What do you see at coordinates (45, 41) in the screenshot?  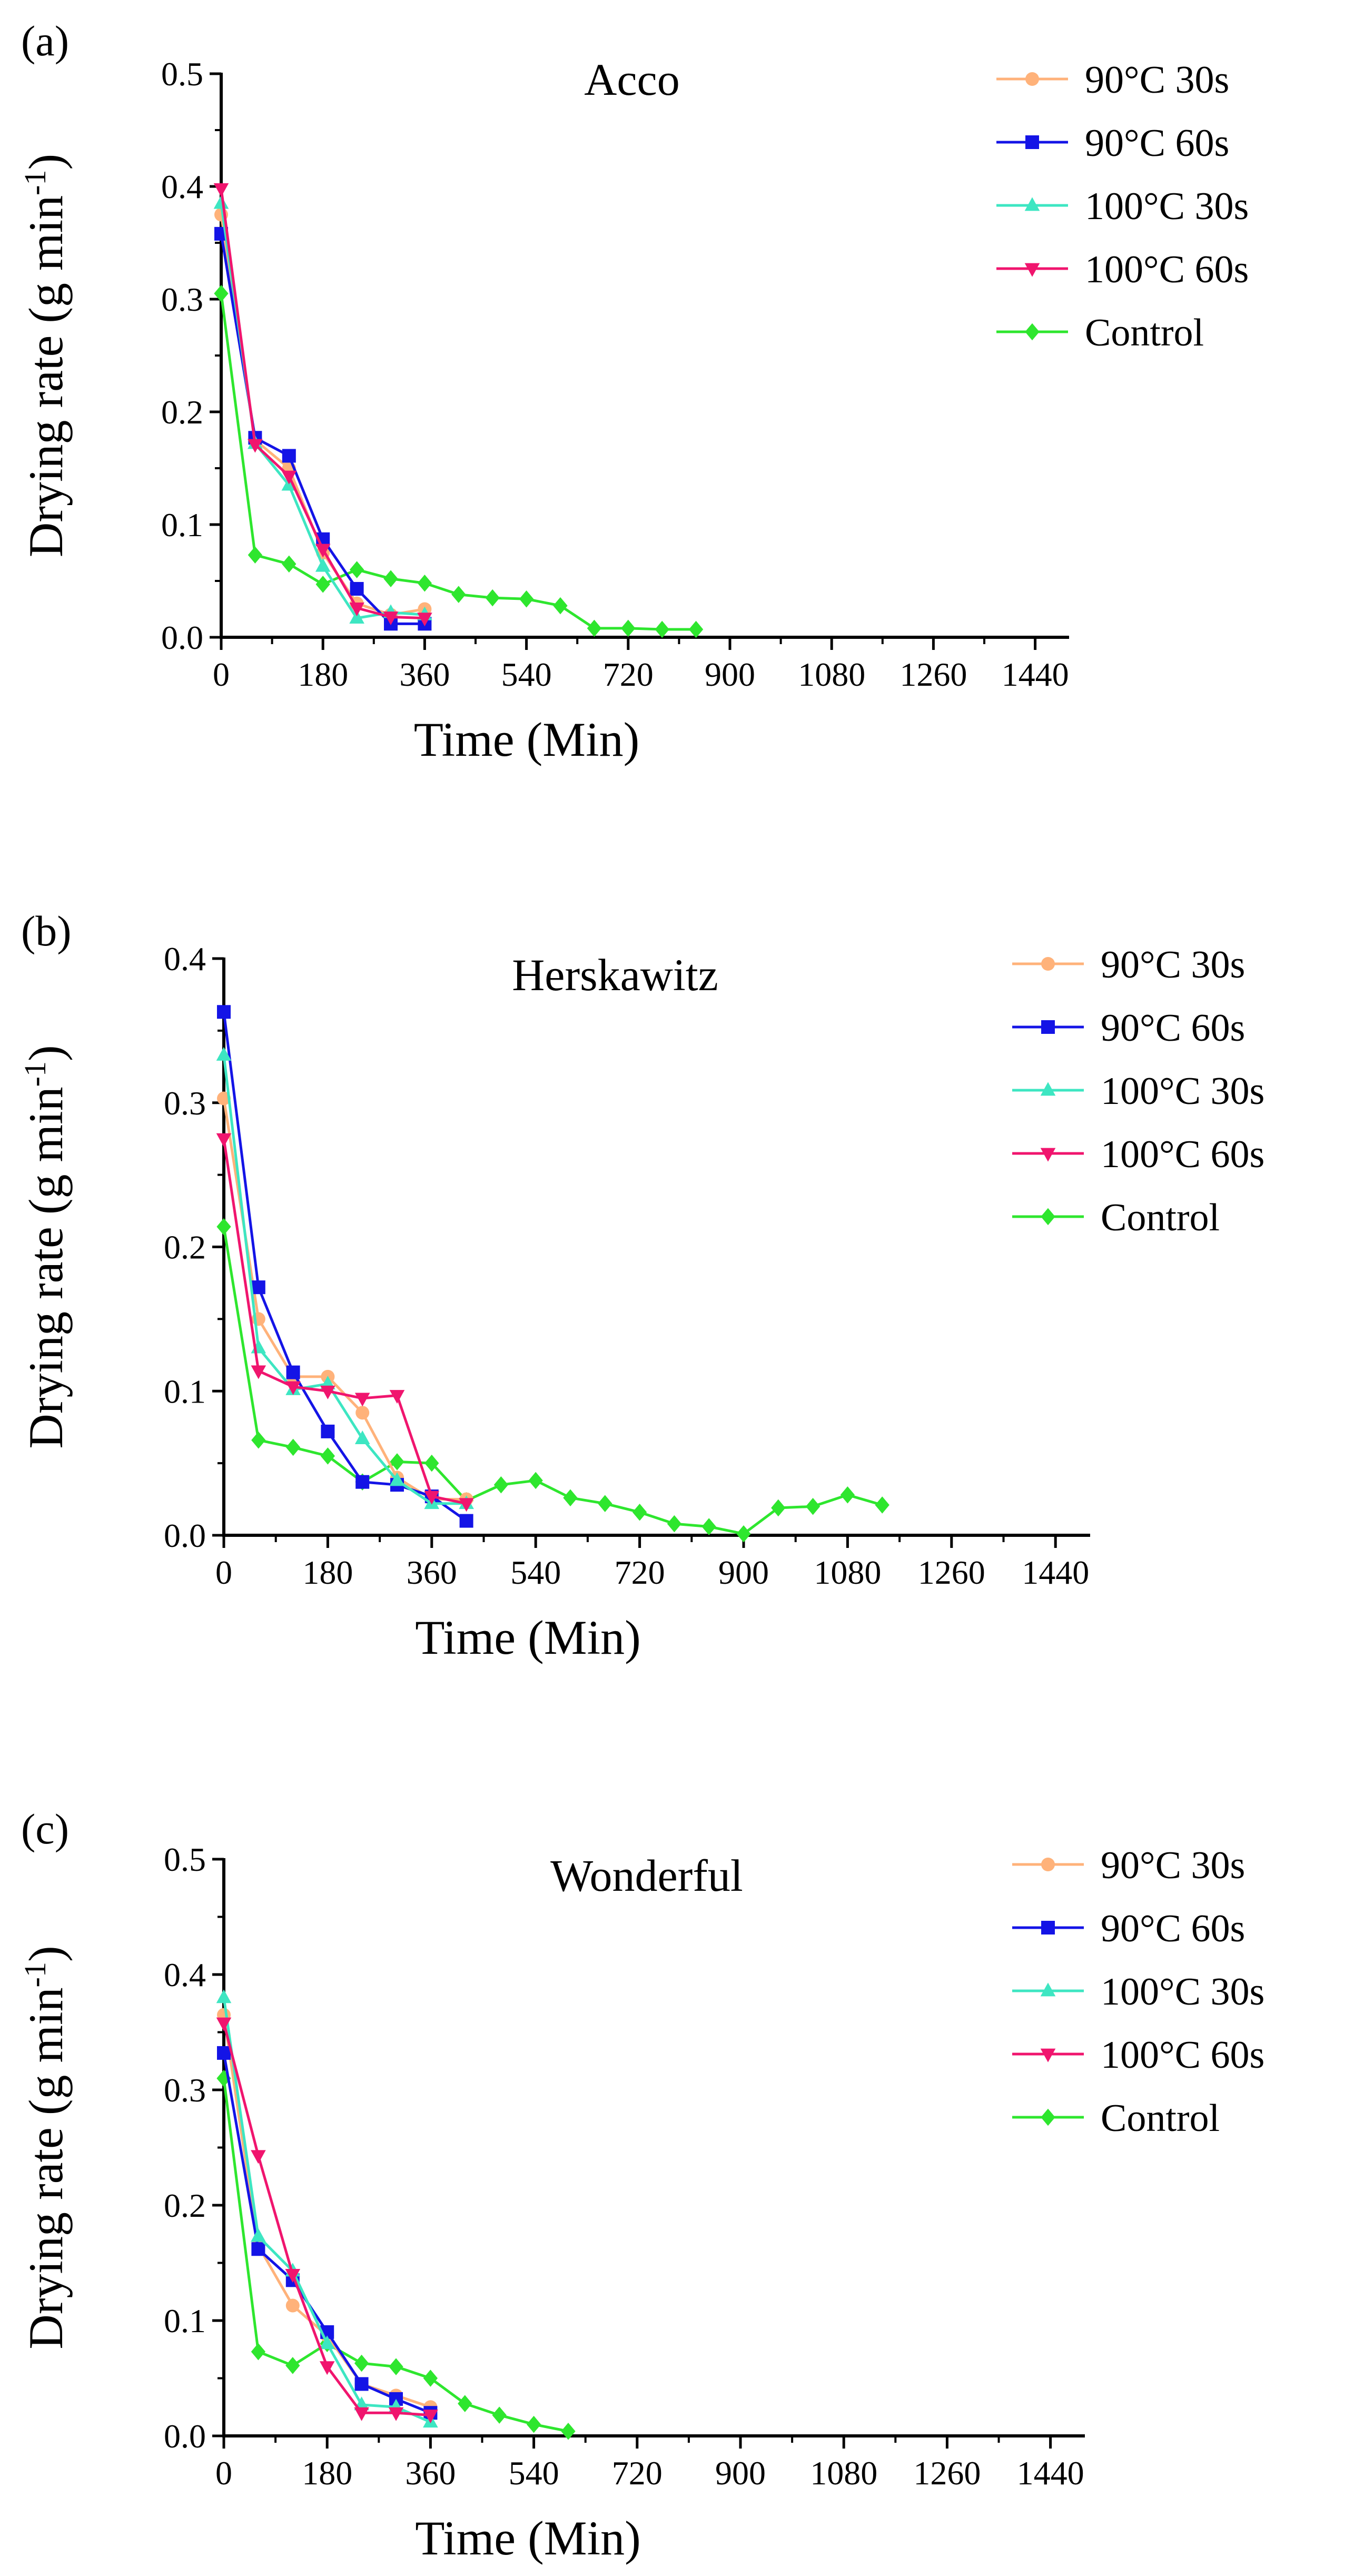 I see `panel-letter: (a)` at bounding box center [45, 41].